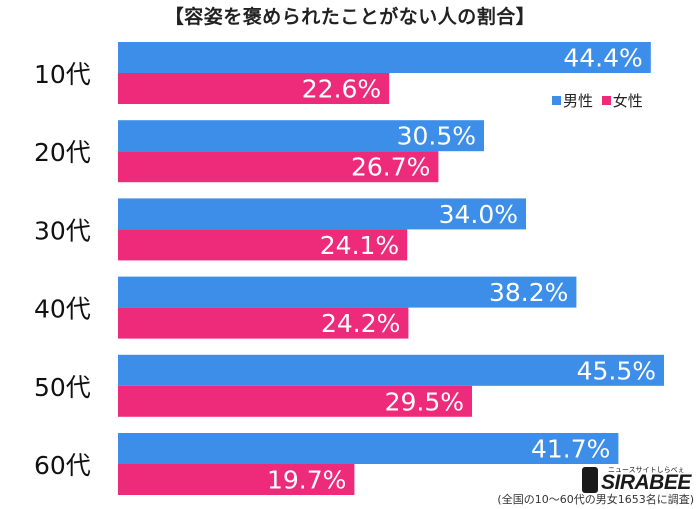  I want to click on data-label: 29.5%, so click(424, 401).